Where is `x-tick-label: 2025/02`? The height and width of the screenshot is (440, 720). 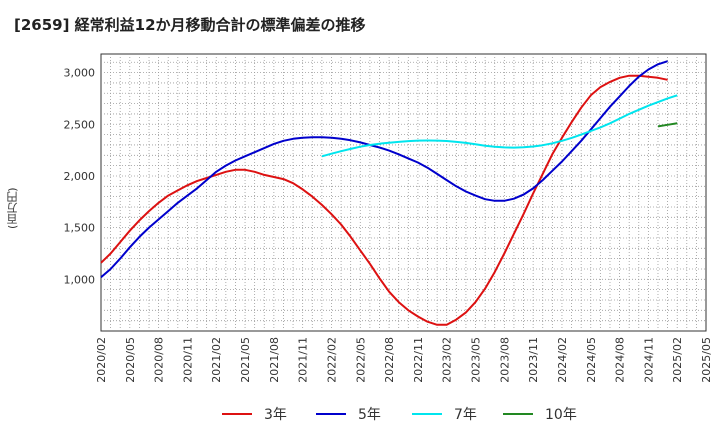 x-tick-label: 2025/02 is located at coordinates (677, 360).